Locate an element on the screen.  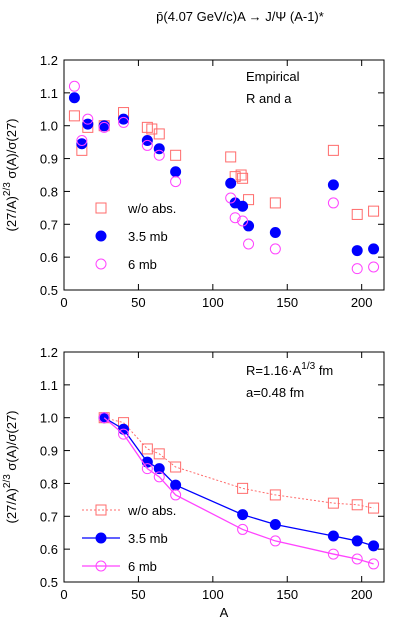
x-tick-label: 200 is located at coordinates (362, 302).